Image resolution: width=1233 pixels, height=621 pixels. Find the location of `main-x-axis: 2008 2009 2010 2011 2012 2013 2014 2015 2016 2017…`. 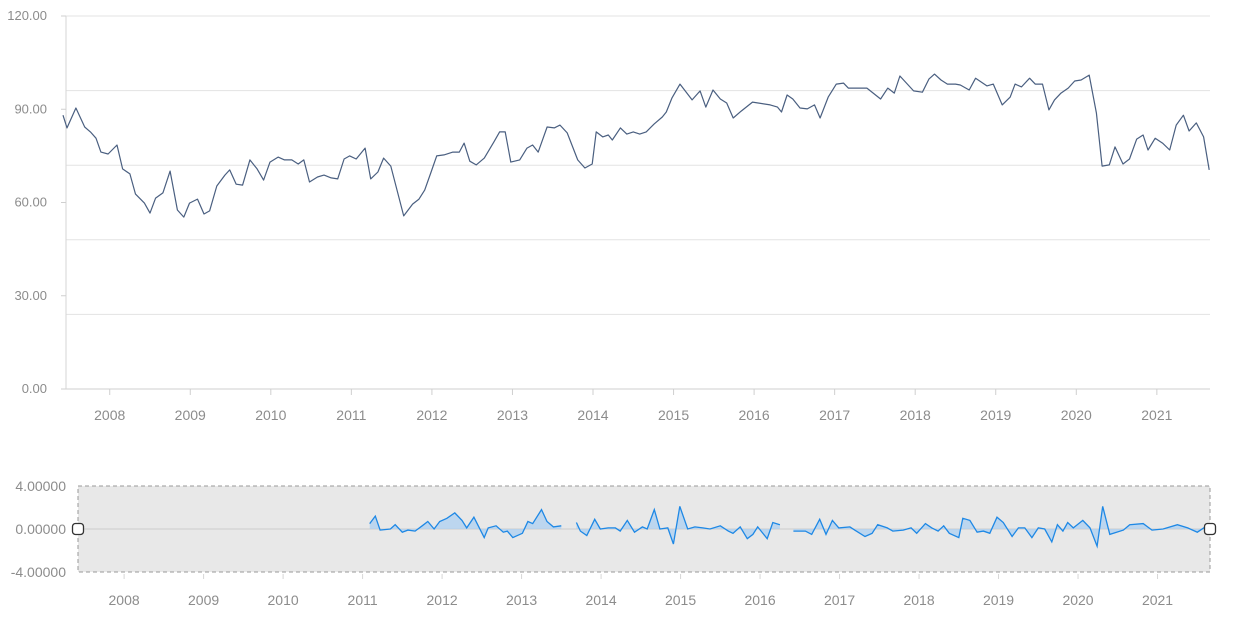

main-x-axis: 2008 2009 2010 2011 2012 2013 2014 2015 2016 2017… is located at coordinates (633, 406).